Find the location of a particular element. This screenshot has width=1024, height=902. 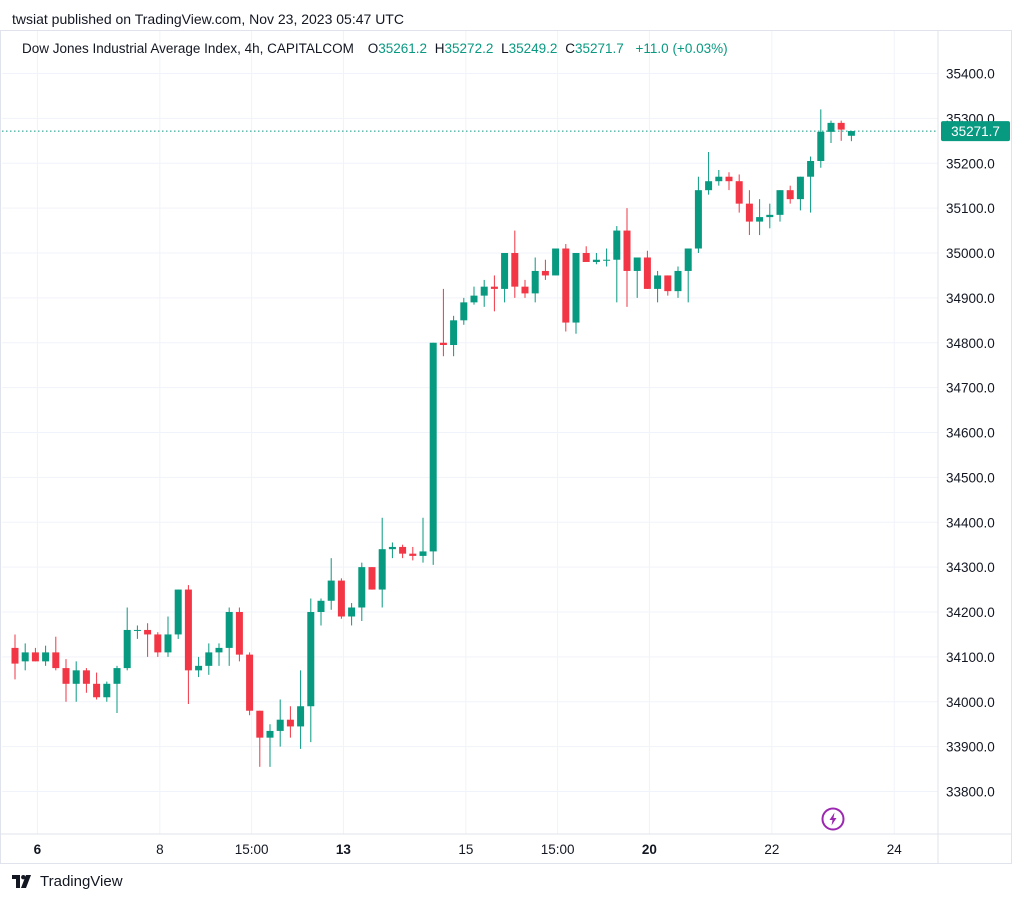

price-tick-label: 34200.0 is located at coordinates (970, 612).